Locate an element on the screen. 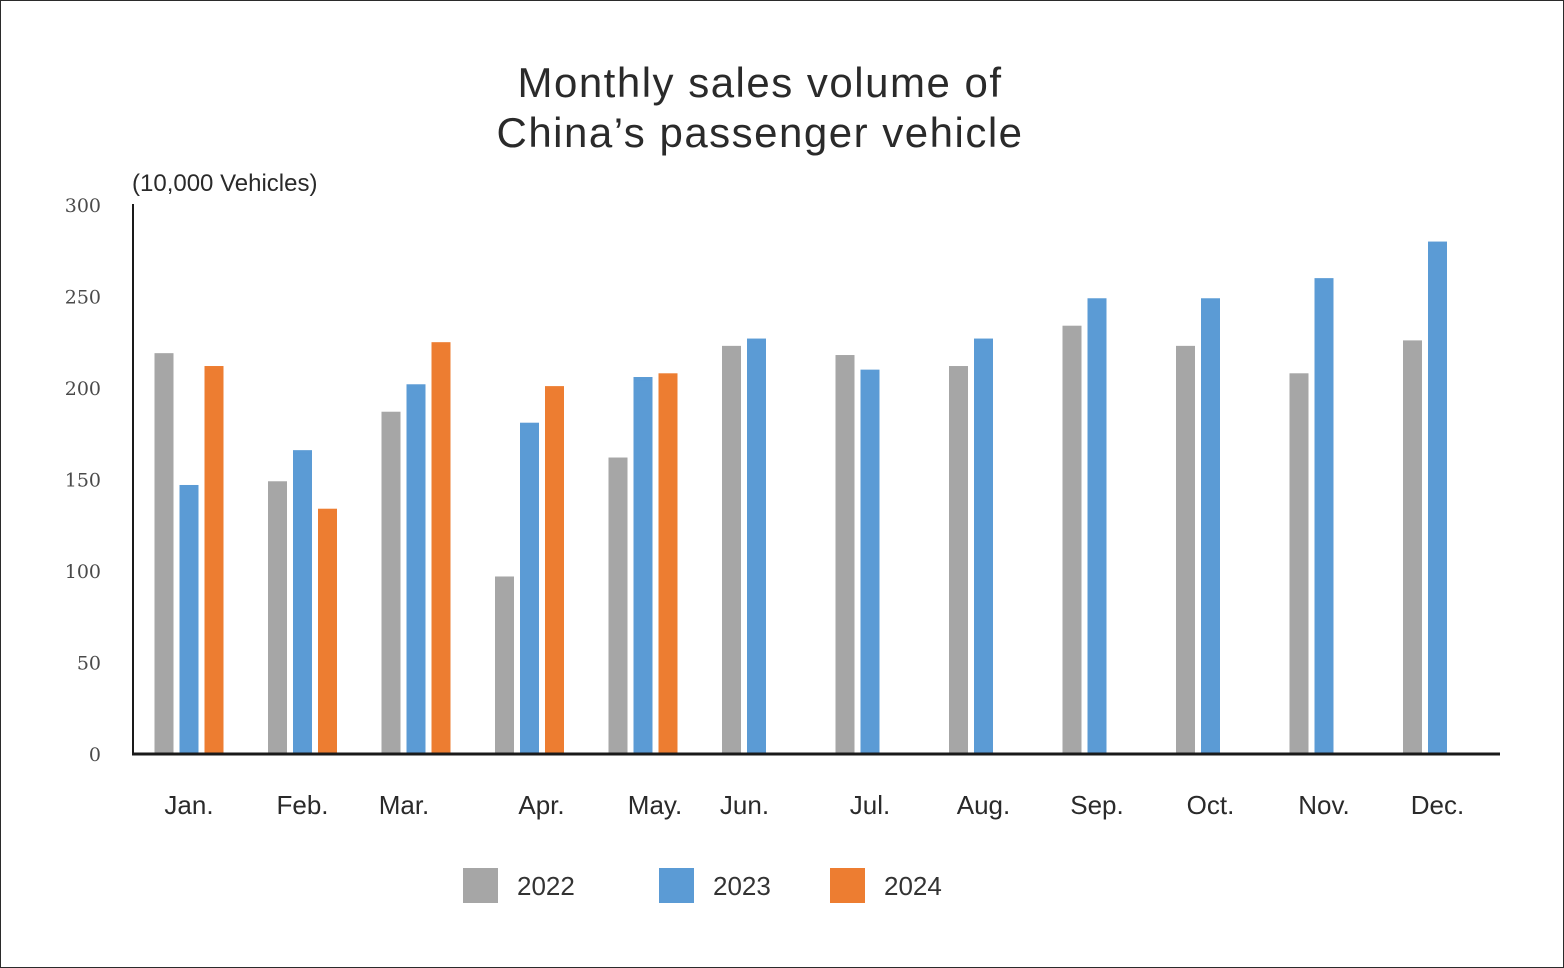 This screenshot has width=1564, height=968. x-category-label: May. is located at coordinates (655, 805).